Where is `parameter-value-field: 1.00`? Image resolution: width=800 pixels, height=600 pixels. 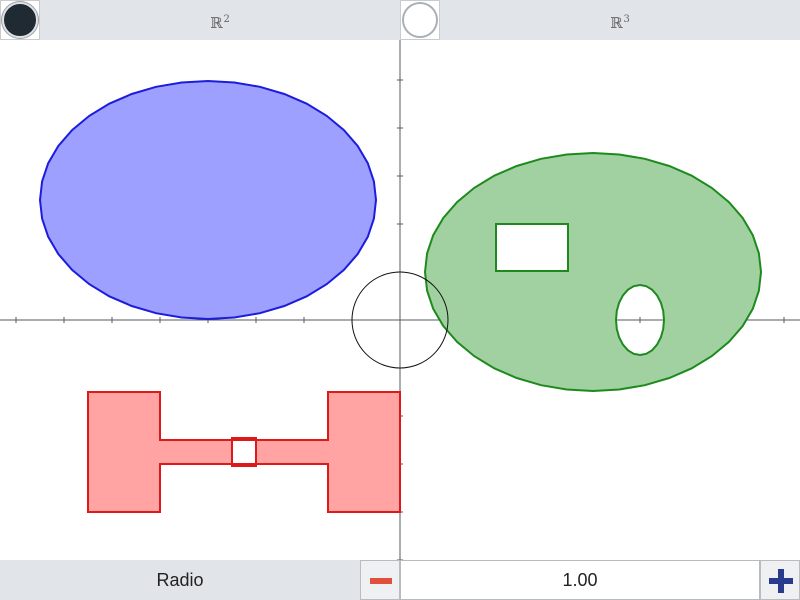 parameter-value-field: 1.00 is located at coordinates (580, 580).